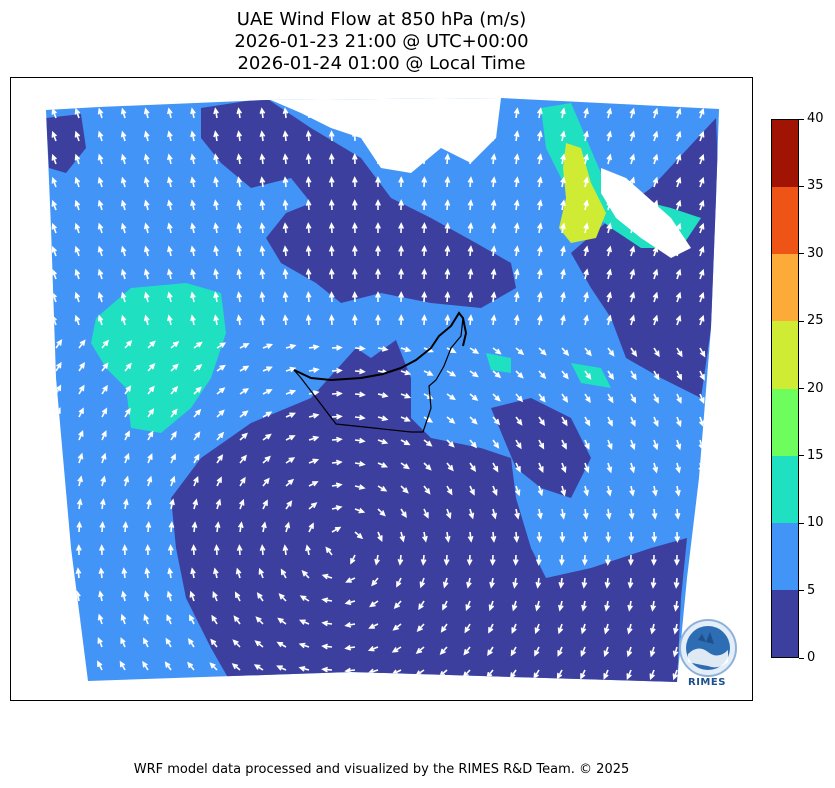 This screenshot has height=788, width=835. What do you see at coordinates (707, 682) in the screenshot?
I see `rimes-logo-text: RIMES` at bounding box center [707, 682].